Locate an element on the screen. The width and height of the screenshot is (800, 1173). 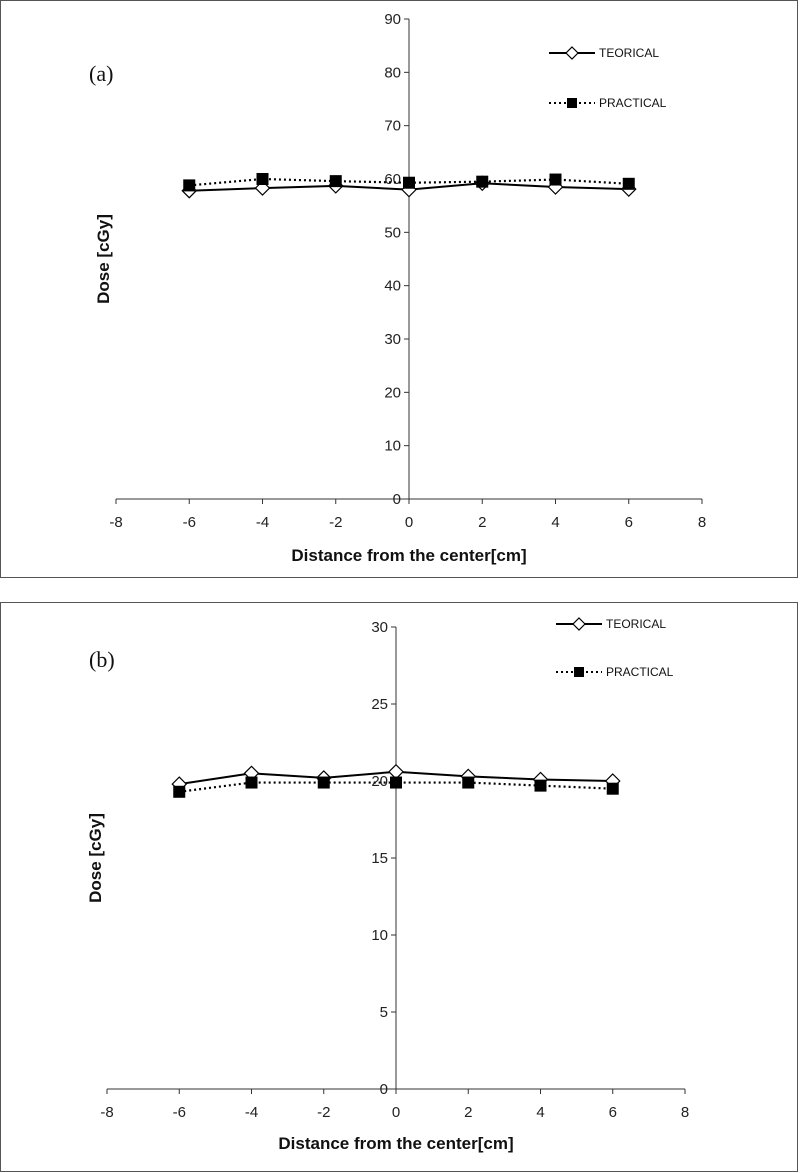
y-tick-label: 15 is located at coordinates (379, 858).